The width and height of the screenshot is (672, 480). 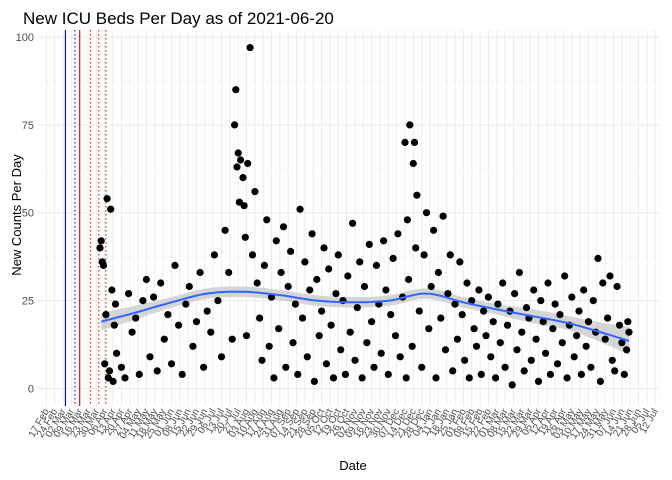 I want to click on smooth-line-layer, so click(x=365, y=316).